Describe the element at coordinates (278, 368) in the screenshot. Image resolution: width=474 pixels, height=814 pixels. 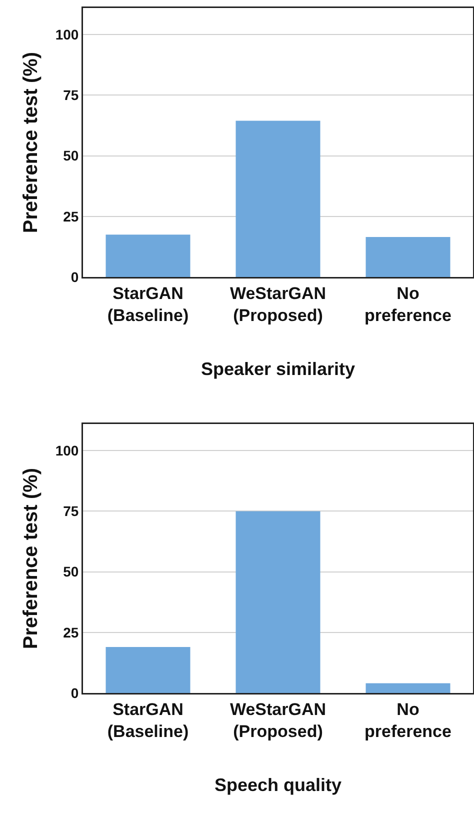
I see `x-axis-title: Speaker similarity` at that location.